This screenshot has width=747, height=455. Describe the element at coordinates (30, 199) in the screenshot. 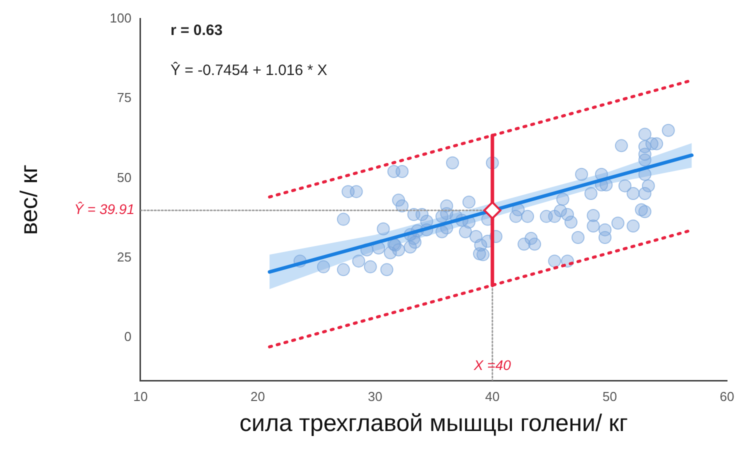

I see `y-axis-title: вес/ кг` at that location.